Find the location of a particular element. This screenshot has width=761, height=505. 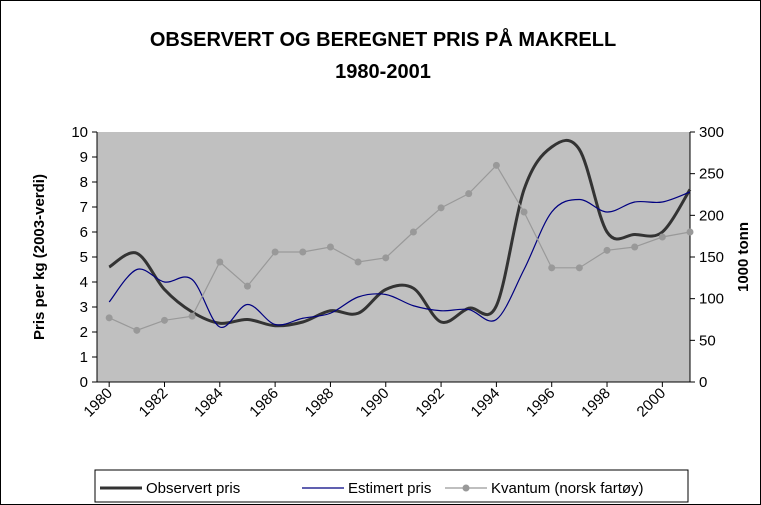

chart-title: OBSERVERT OG BEREGNET PRIS PÅ MAKRELL is located at coordinates (383, 39).